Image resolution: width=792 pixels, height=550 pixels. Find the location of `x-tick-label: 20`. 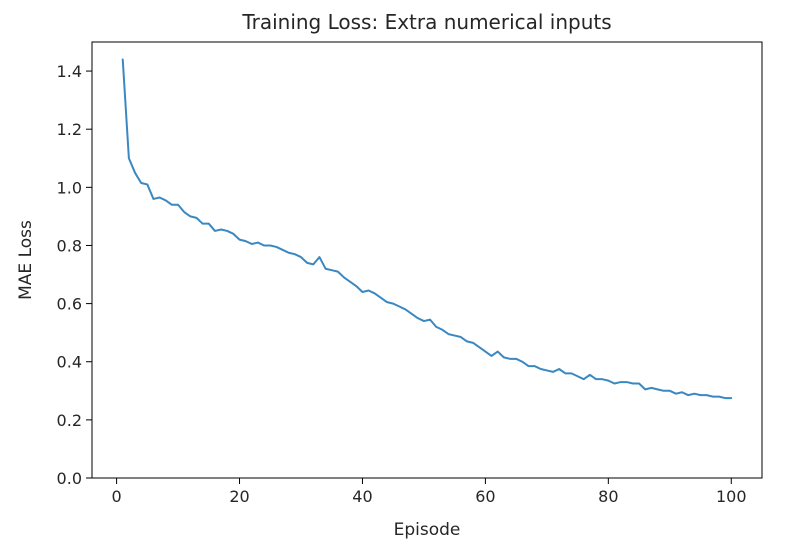

x-tick-label: 20 is located at coordinates (239, 496).